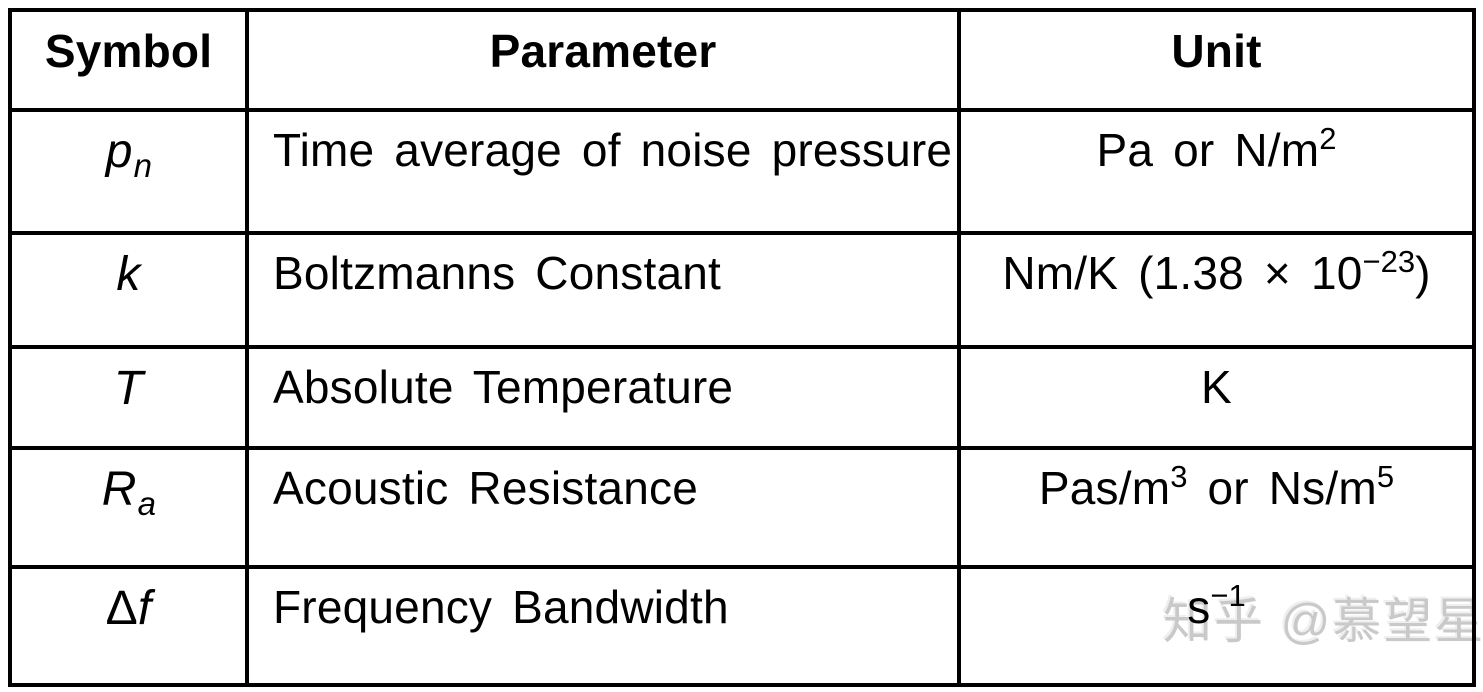 The image size is (1483, 692). I want to click on unit-superscript: −1, so click(1228, 595).